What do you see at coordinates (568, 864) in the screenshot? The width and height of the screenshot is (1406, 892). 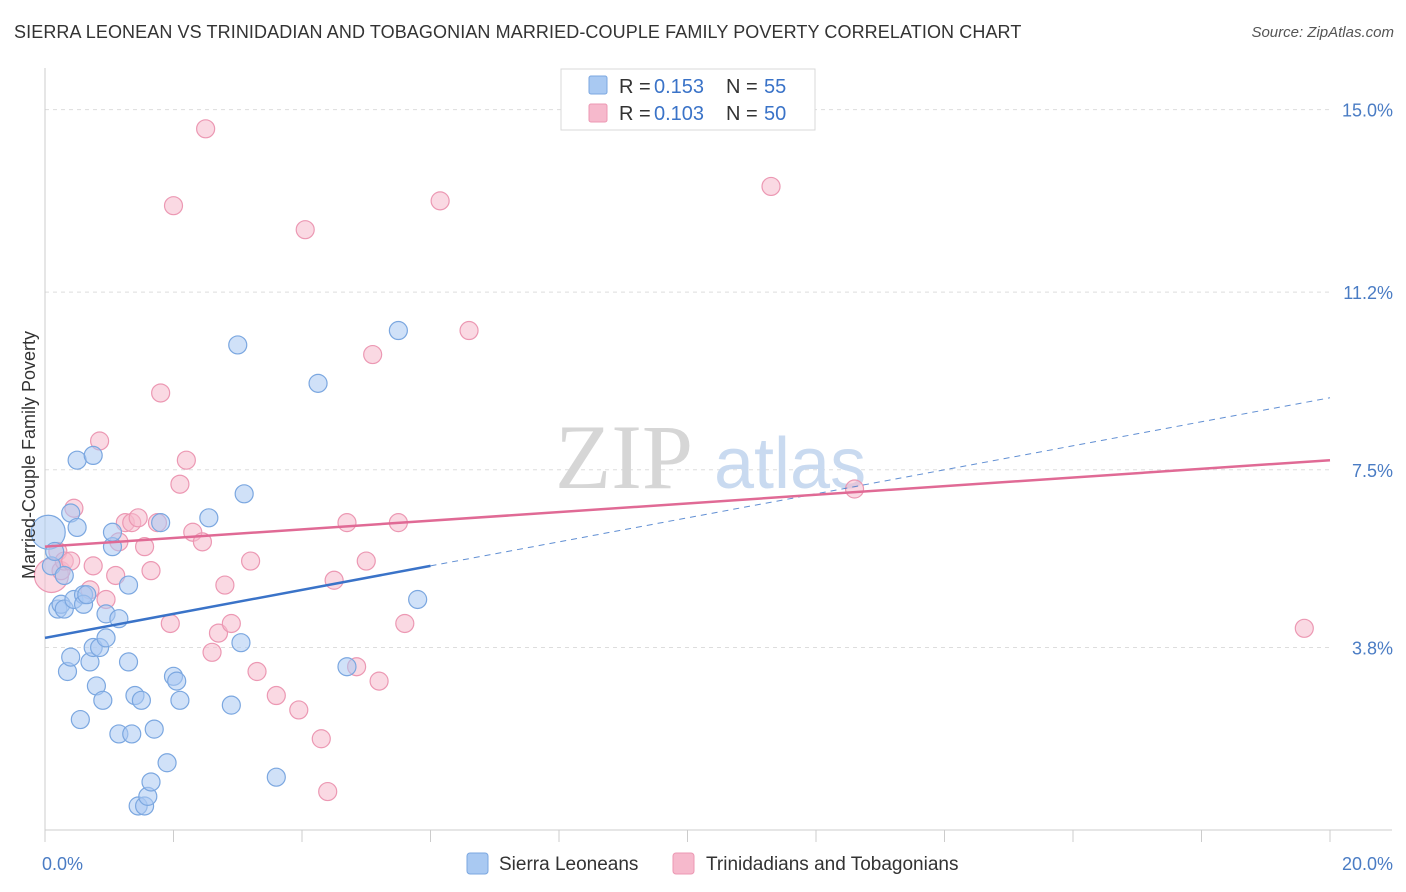 I see `bottom-legend-blue-label: Sierra Leoneans` at bounding box center [568, 864].